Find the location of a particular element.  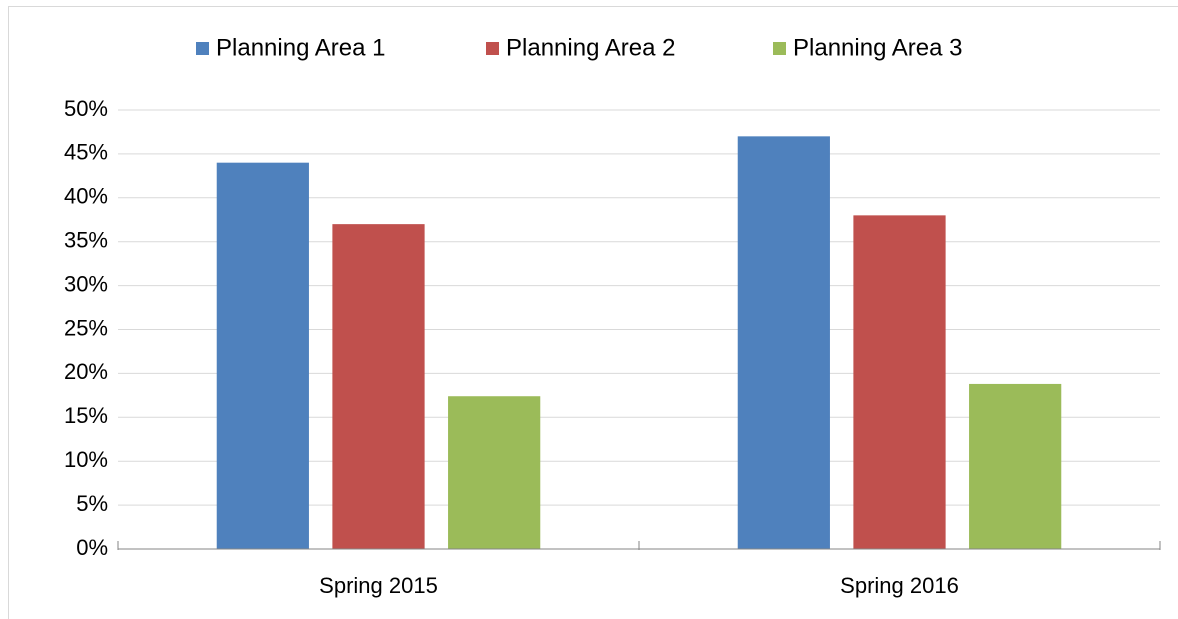

x-tick-label: Spring 2015 is located at coordinates (378, 585).